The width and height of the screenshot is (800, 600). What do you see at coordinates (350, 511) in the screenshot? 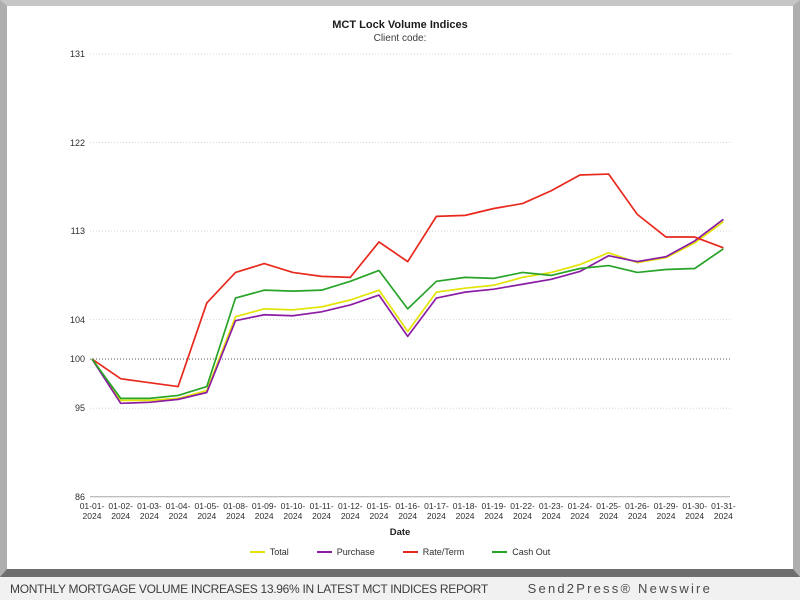
I see `x-tick-label: 01-12- 2024` at bounding box center [350, 511].